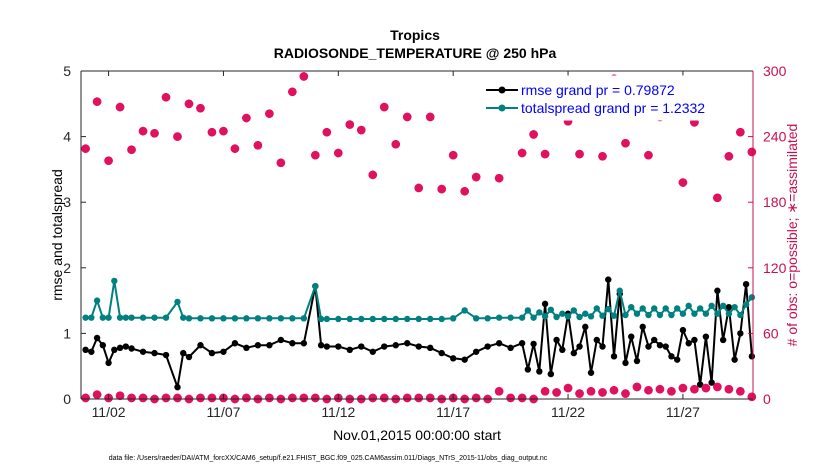 Image resolution: width=830 pixels, height=470 pixels. What do you see at coordinates (67, 137) in the screenshot?
I see `y-tick-label: 4` at bounding box center [67, 137].